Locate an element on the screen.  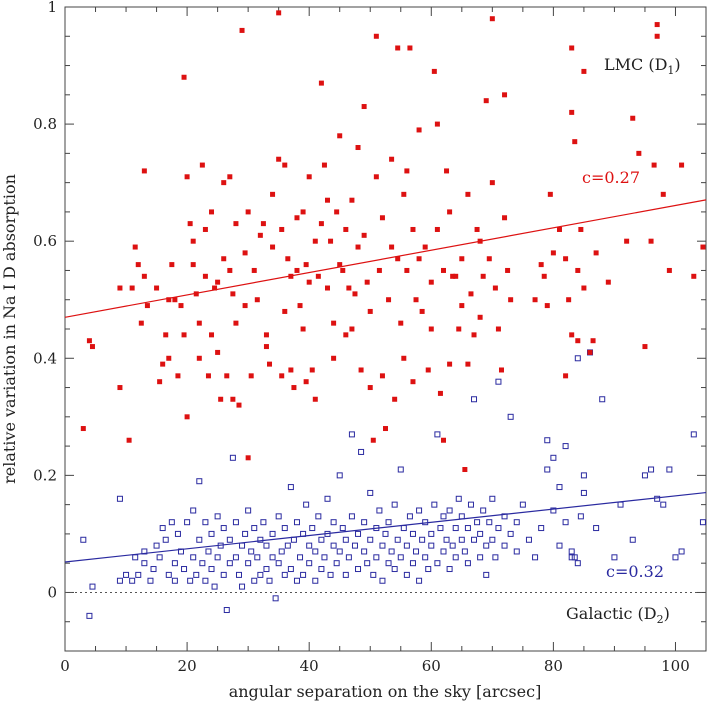
x-tick-label: 80 is located at coordinates (553, 666).